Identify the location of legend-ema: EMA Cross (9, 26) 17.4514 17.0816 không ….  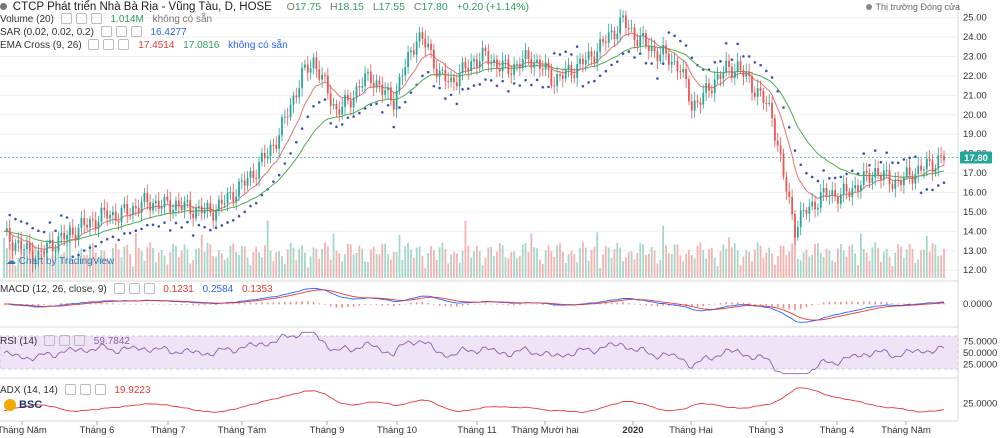
(144, 45).